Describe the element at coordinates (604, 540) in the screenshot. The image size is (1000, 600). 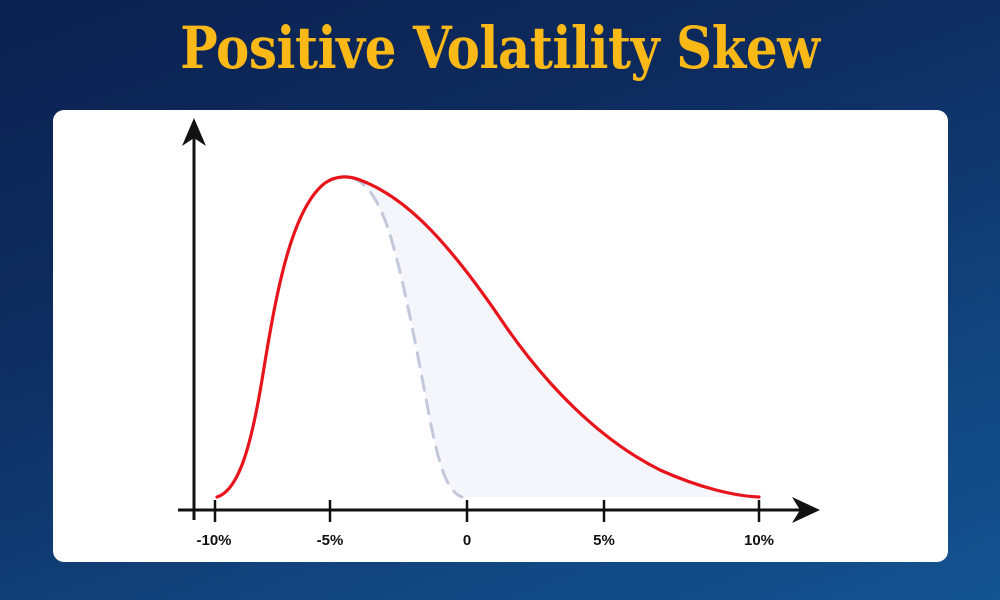
I see `x-tick-label: 5%` at that location.